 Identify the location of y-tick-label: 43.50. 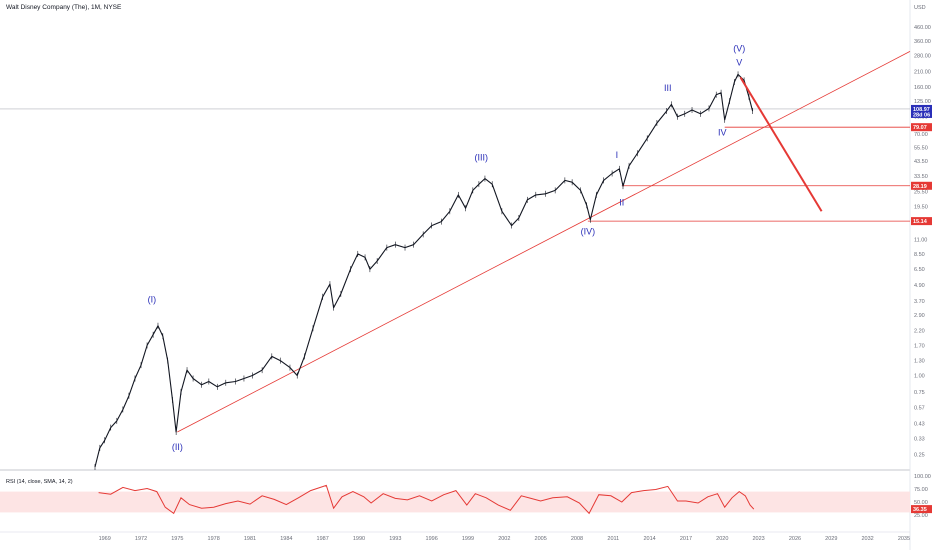
(921, 162).